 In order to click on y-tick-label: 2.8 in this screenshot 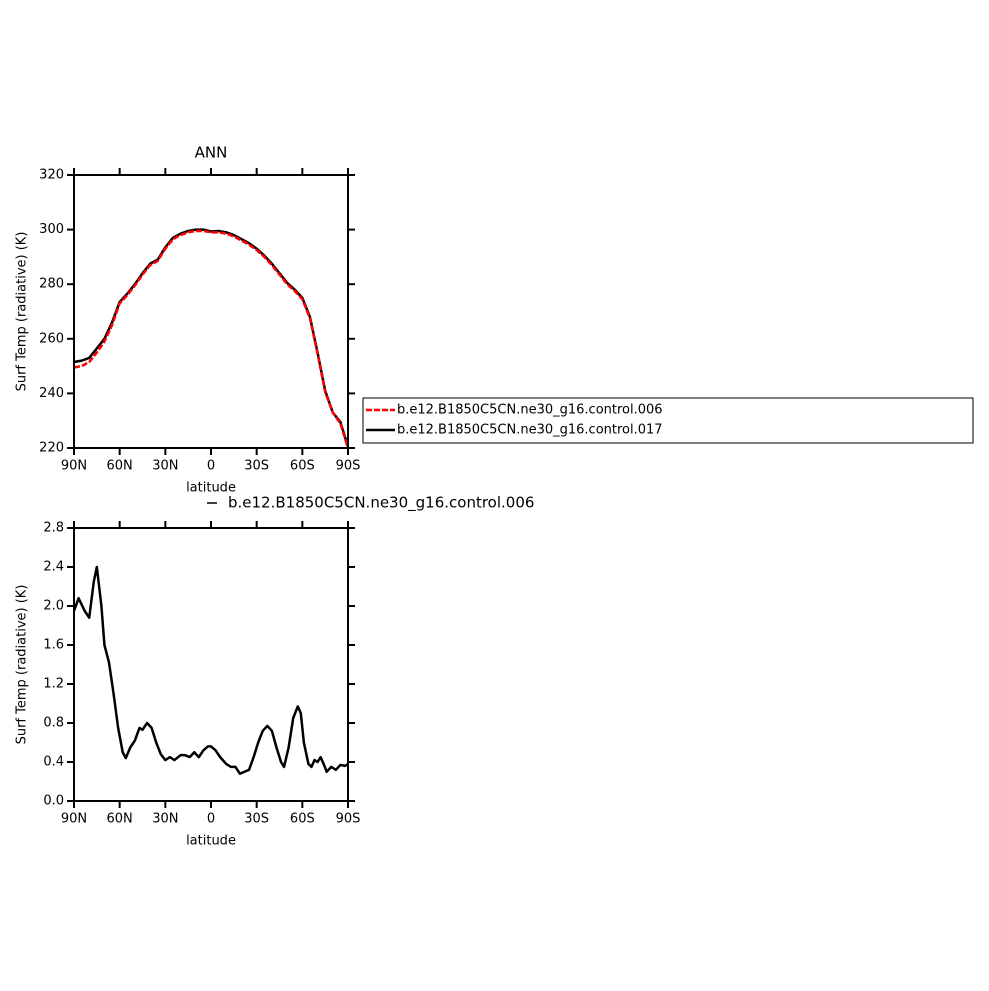, I will do `click(53, 528)`.